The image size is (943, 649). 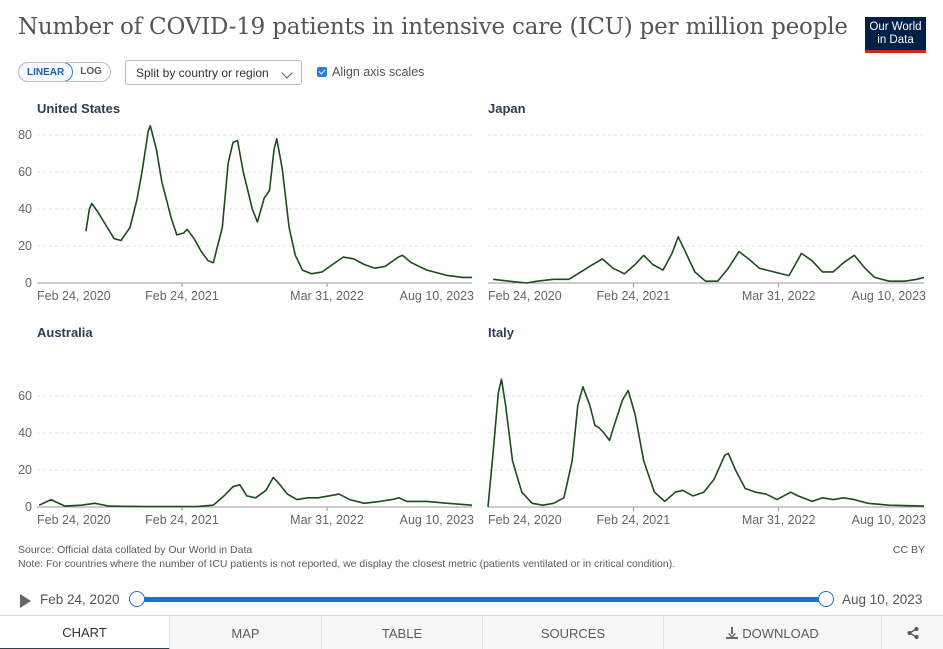 I want to click on timeline: Feb 24, 2020 Aug 10, 2023, so click(x=471, y=600).